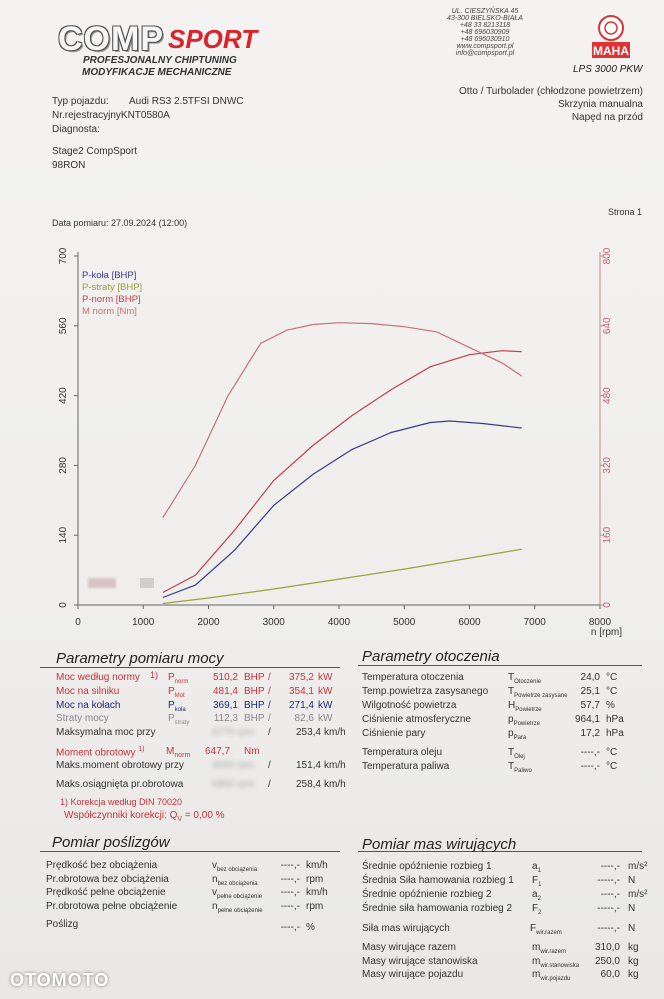 This screenshot has height=999, width=664. Describe the element at coordinates (439, 844) in the screenshot. I see `section-title-masy: Pomiar mas wirujących` at that location.